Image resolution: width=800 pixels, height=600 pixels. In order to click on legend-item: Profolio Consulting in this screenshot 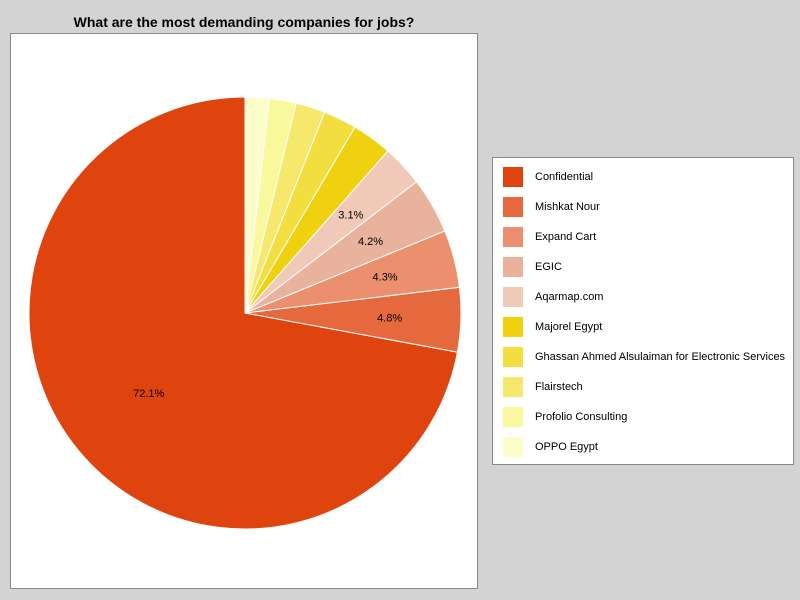, I will do `click(565, 417)`.